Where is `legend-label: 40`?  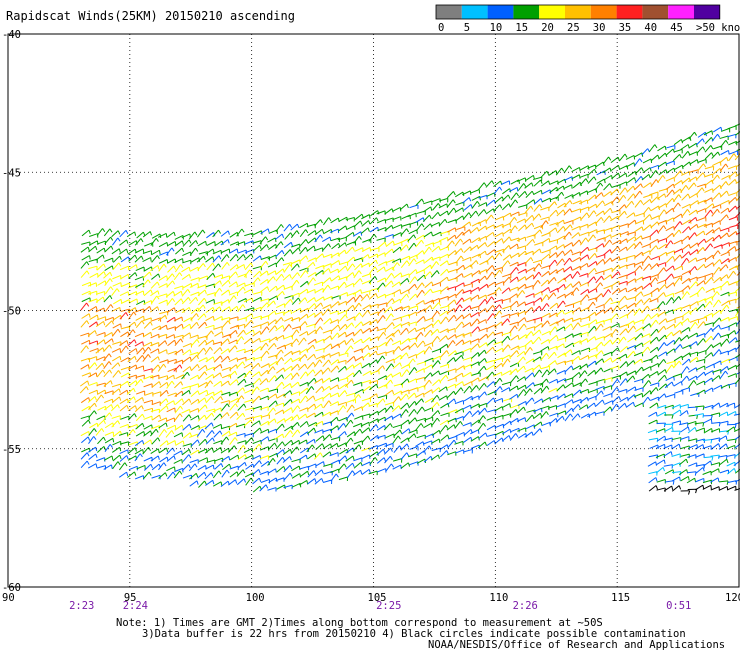 legend-label: 40 is located at coordinates (650, 28).